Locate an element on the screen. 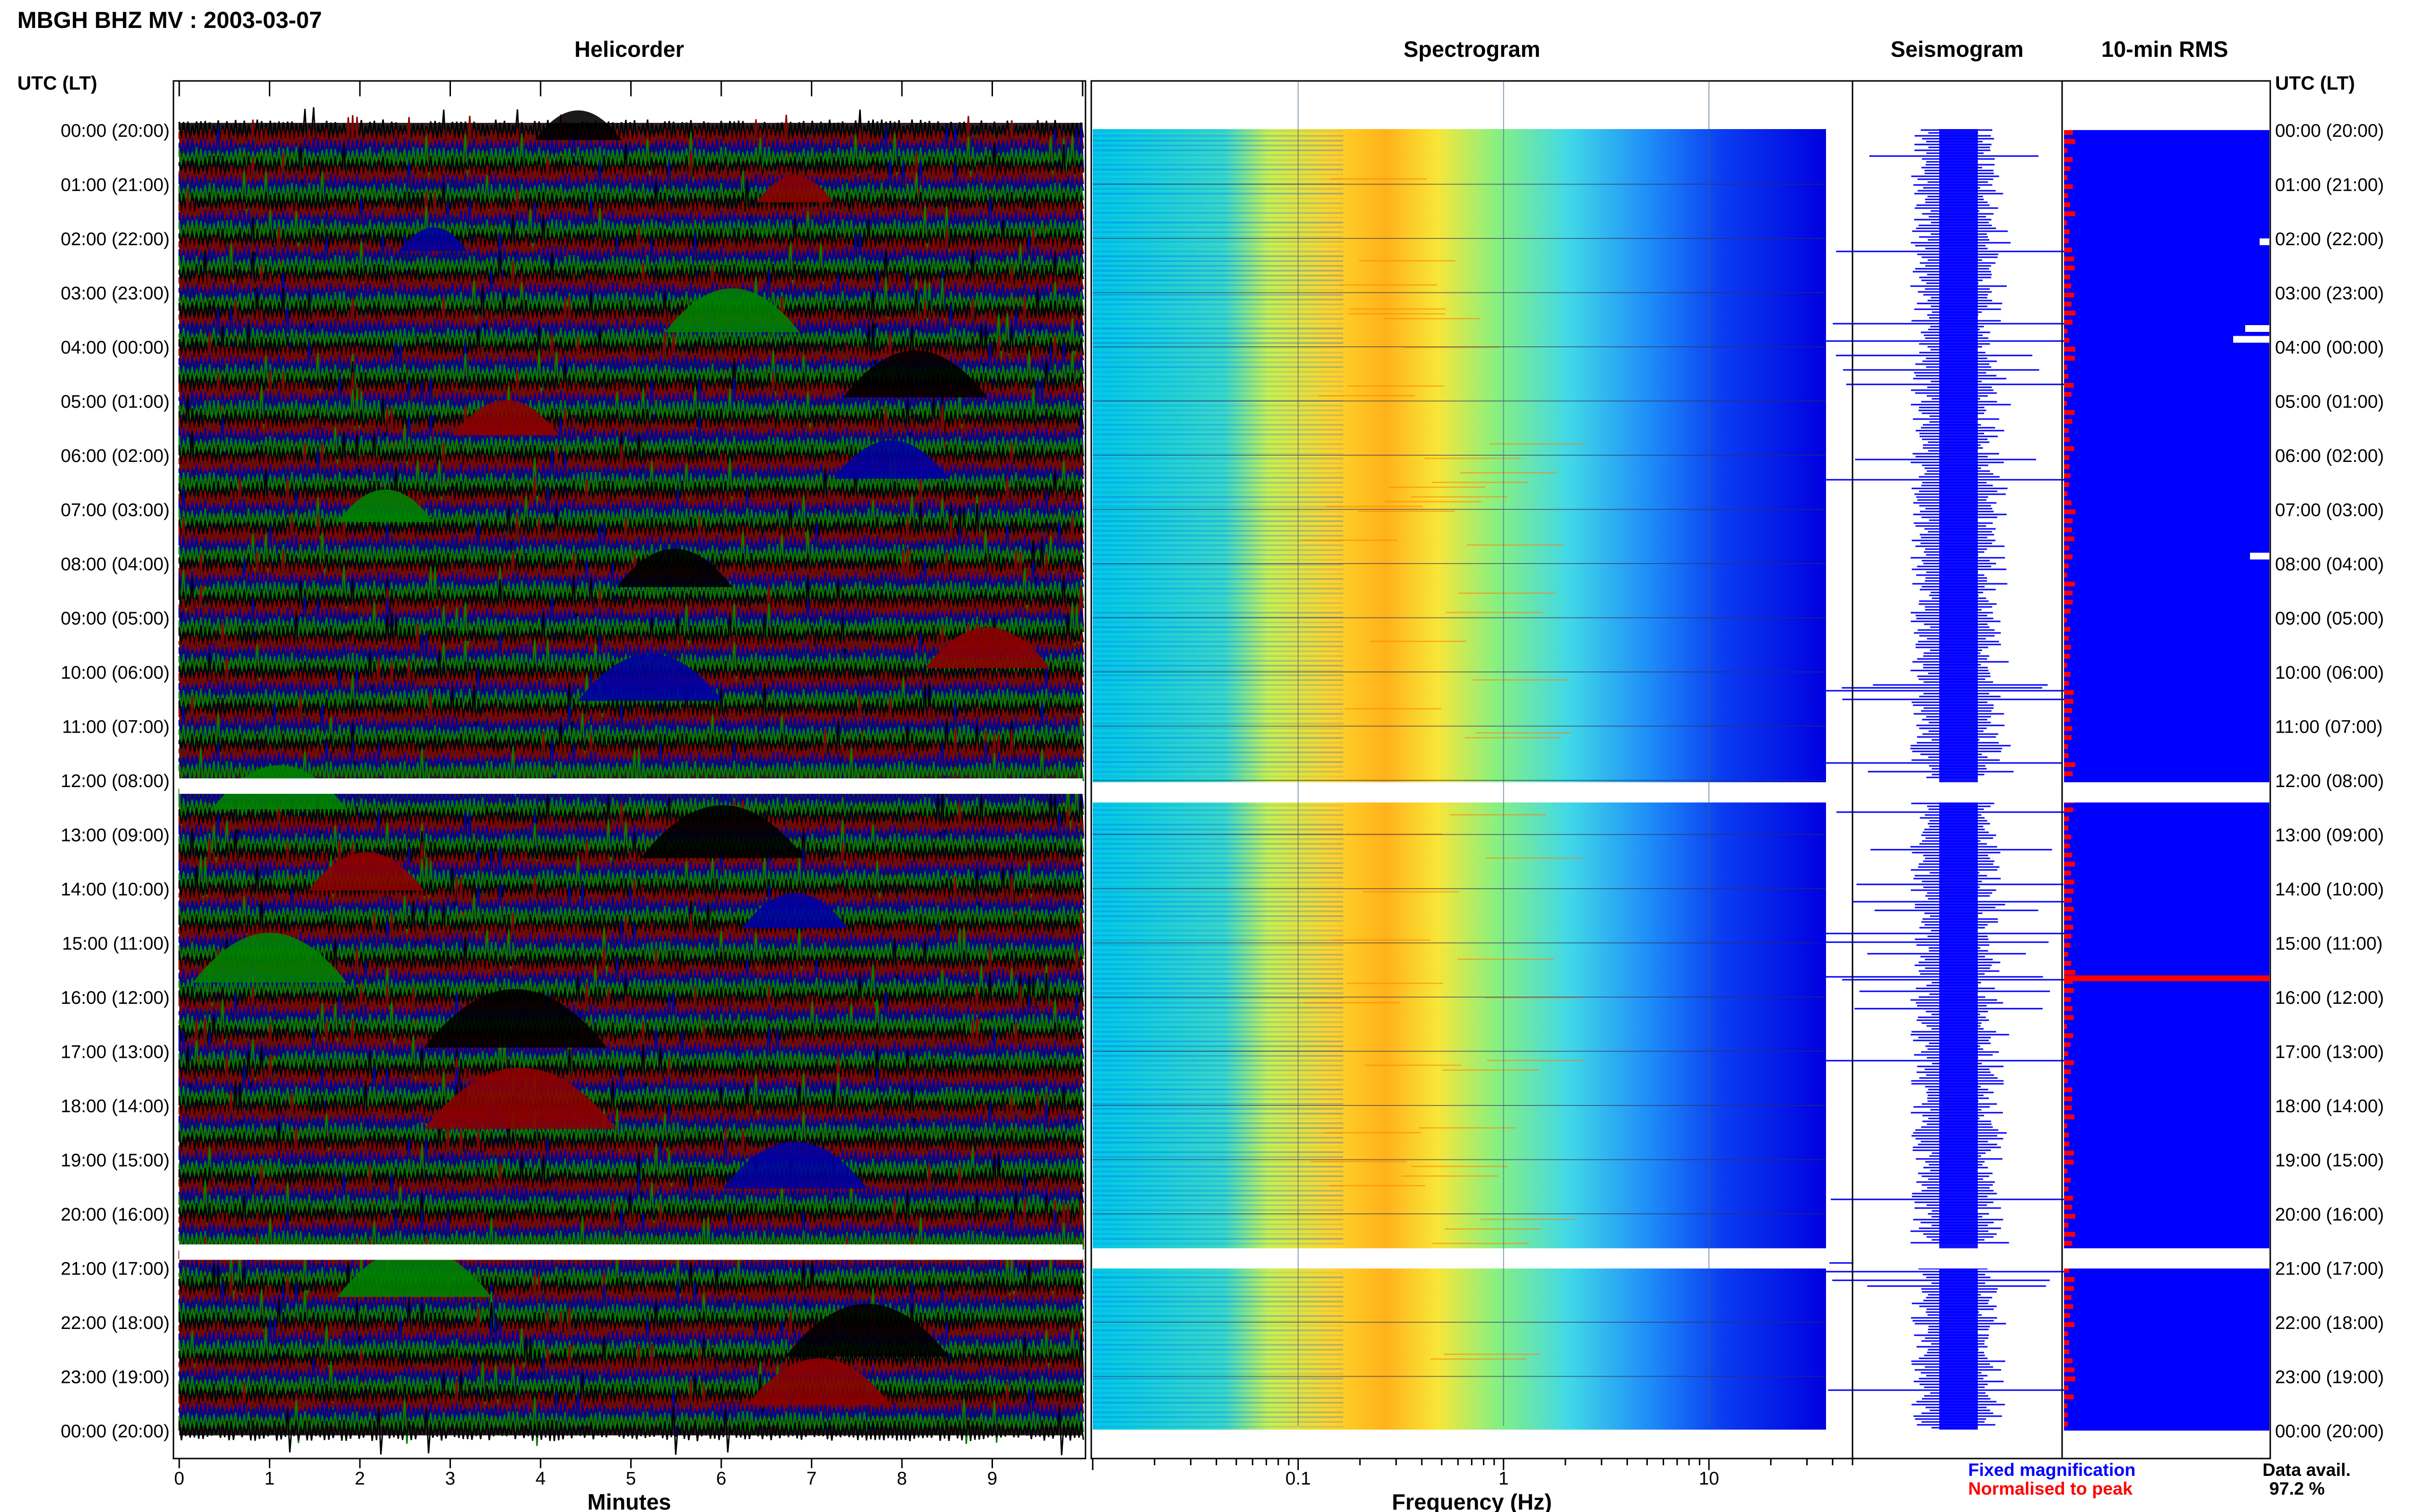  time-label-right: 09:00 (05:00) is located at coordinates (2329, 619).